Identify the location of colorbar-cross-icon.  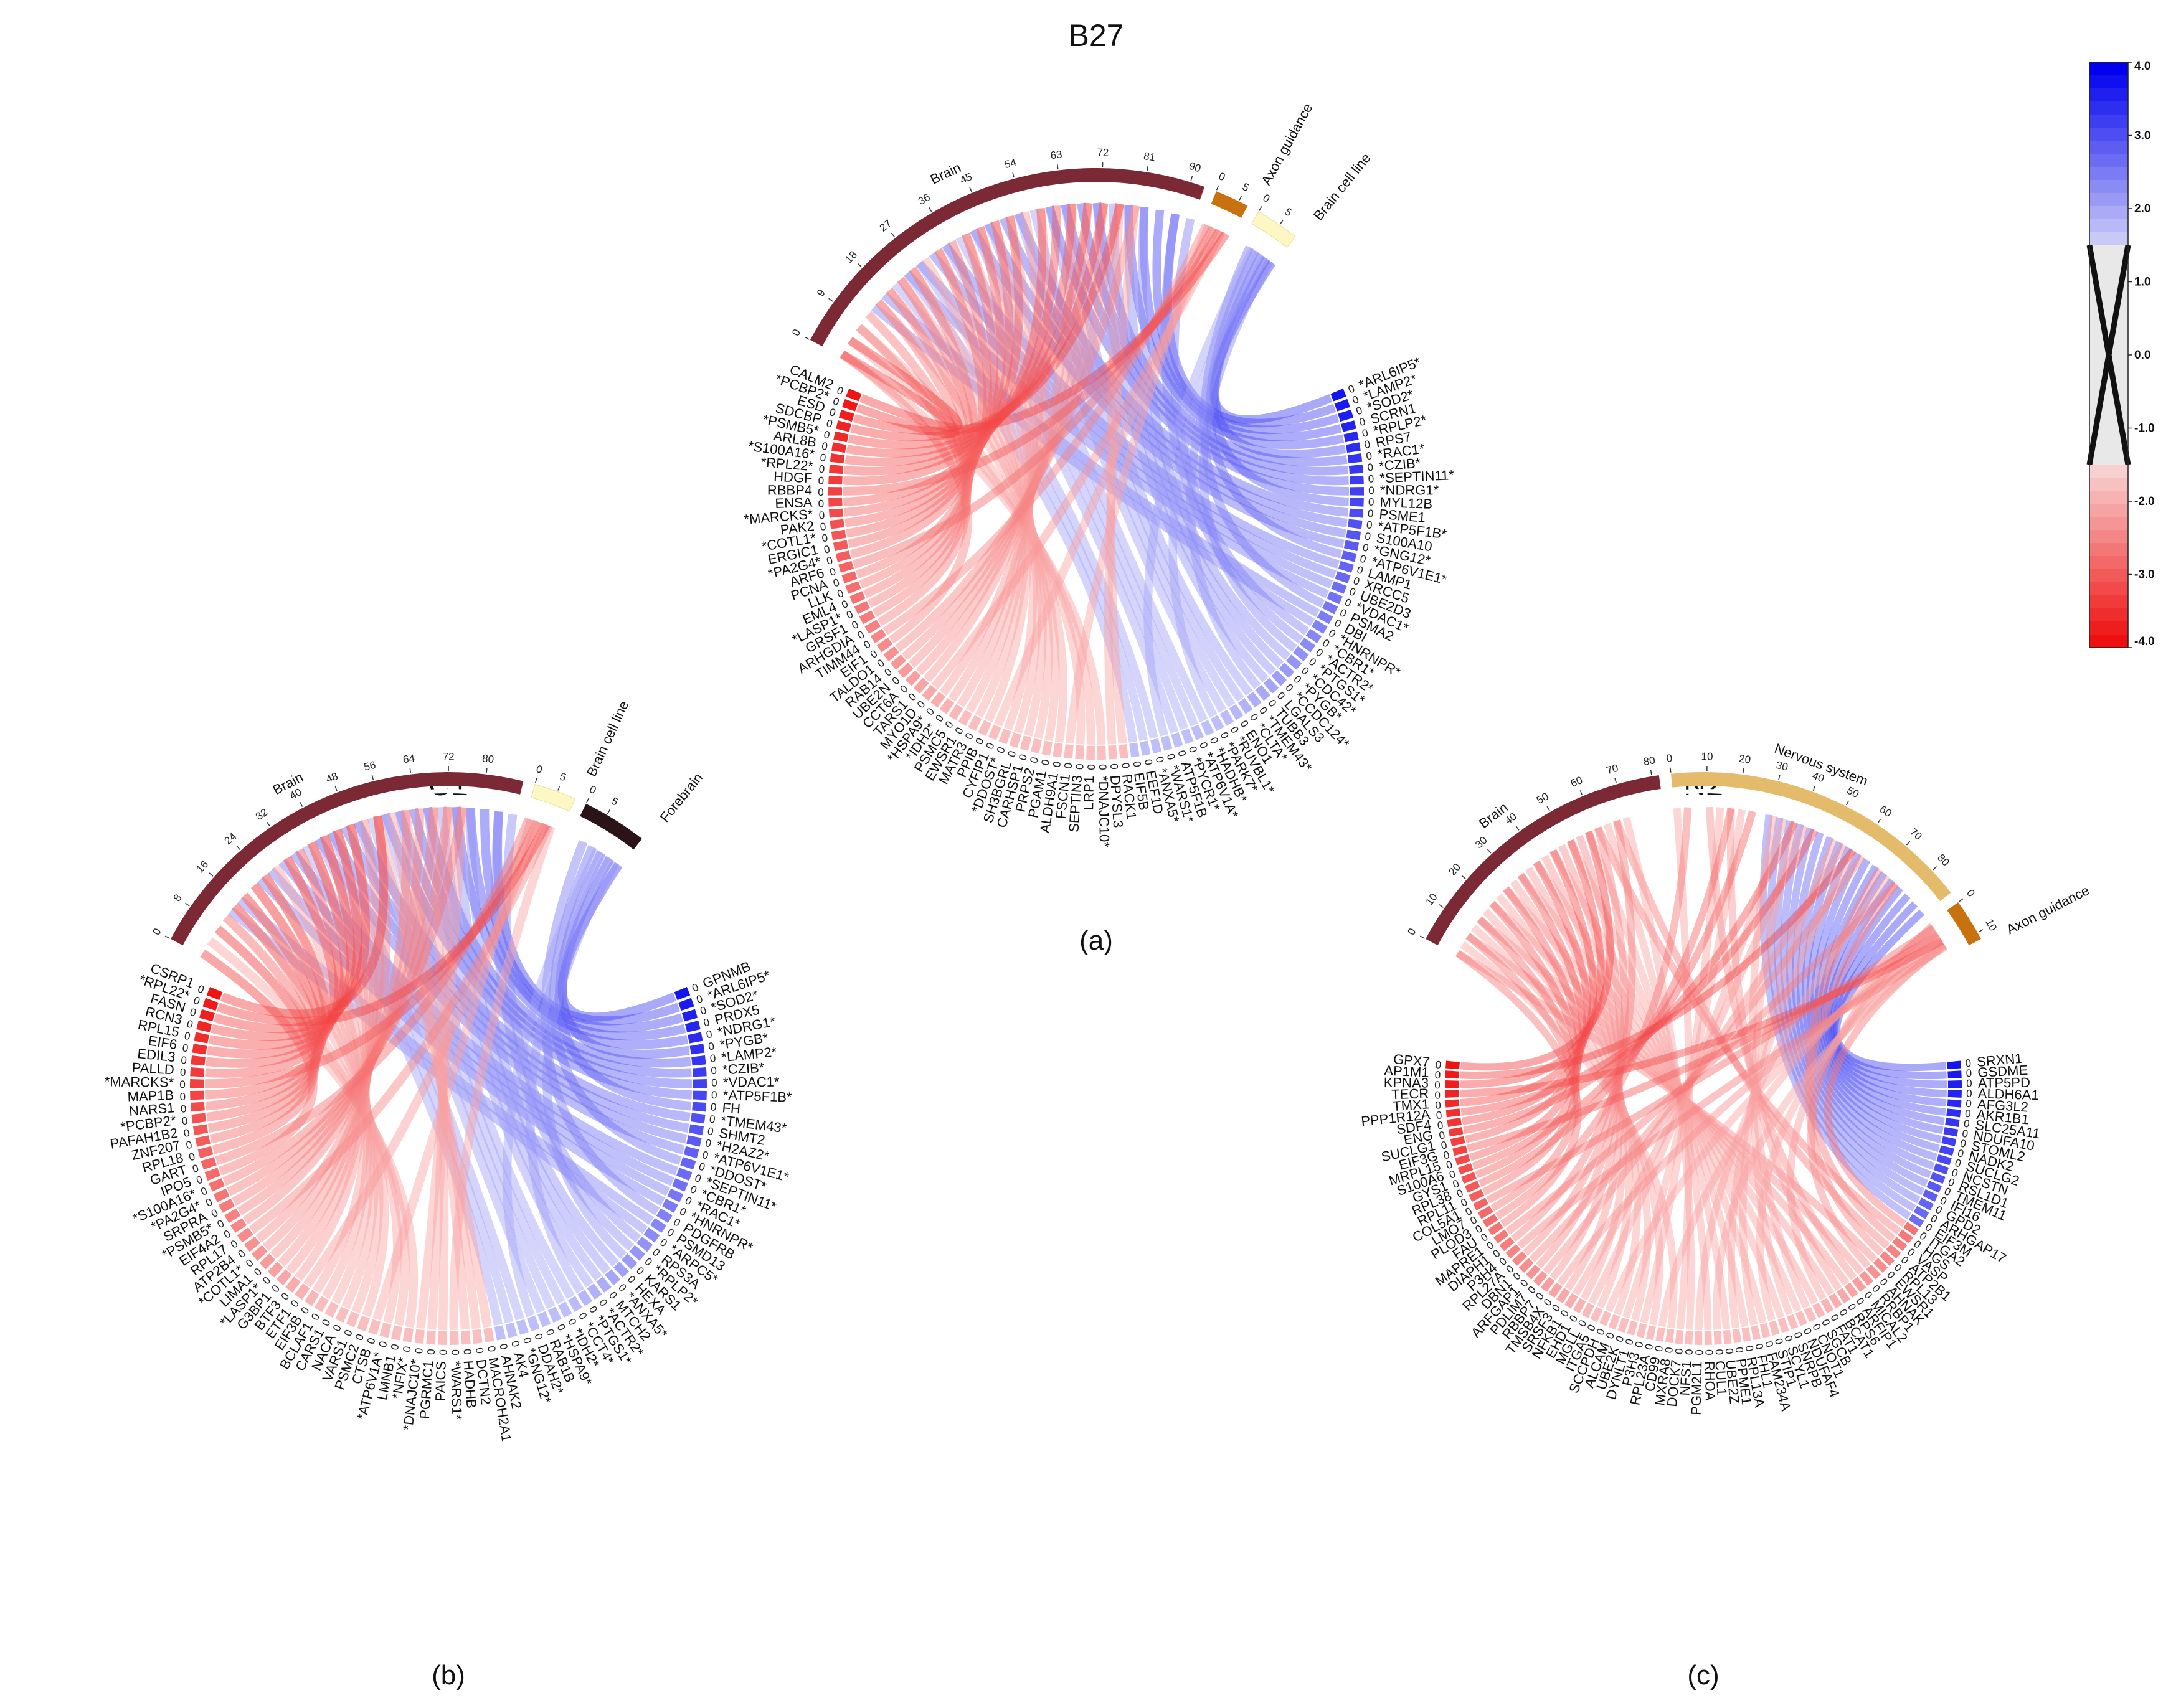
(2108, 355).